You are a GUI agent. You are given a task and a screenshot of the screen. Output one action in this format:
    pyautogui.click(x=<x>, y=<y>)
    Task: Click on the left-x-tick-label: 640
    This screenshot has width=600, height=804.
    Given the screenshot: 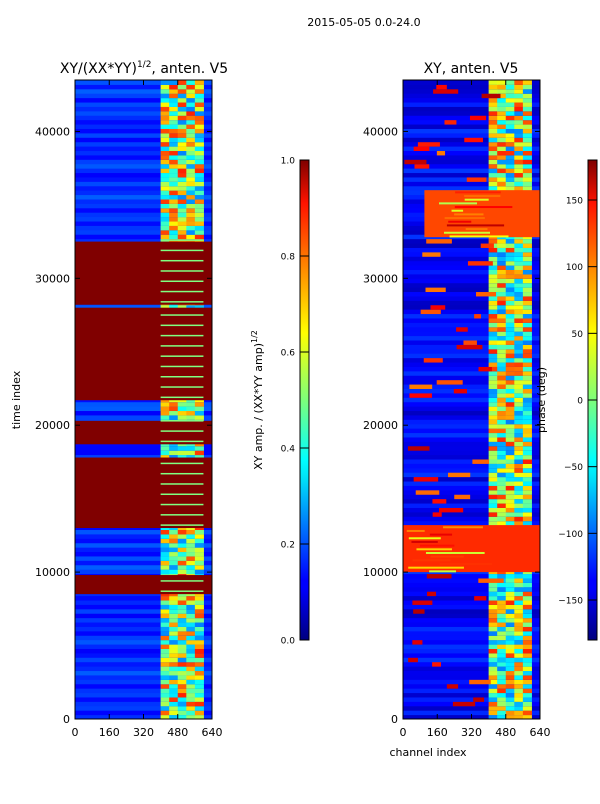 What is the action you would take?
    pyautogui.click(x=212, y=732)
    